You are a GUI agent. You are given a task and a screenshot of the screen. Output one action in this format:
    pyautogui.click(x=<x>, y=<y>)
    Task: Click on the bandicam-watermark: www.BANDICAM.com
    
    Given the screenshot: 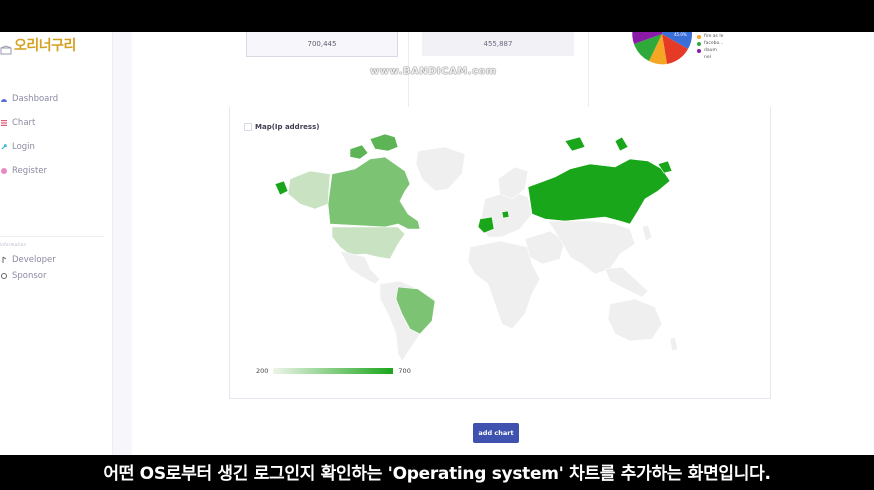 What is the action you would take?
    pyautogui.click(x=433, y=71)
    